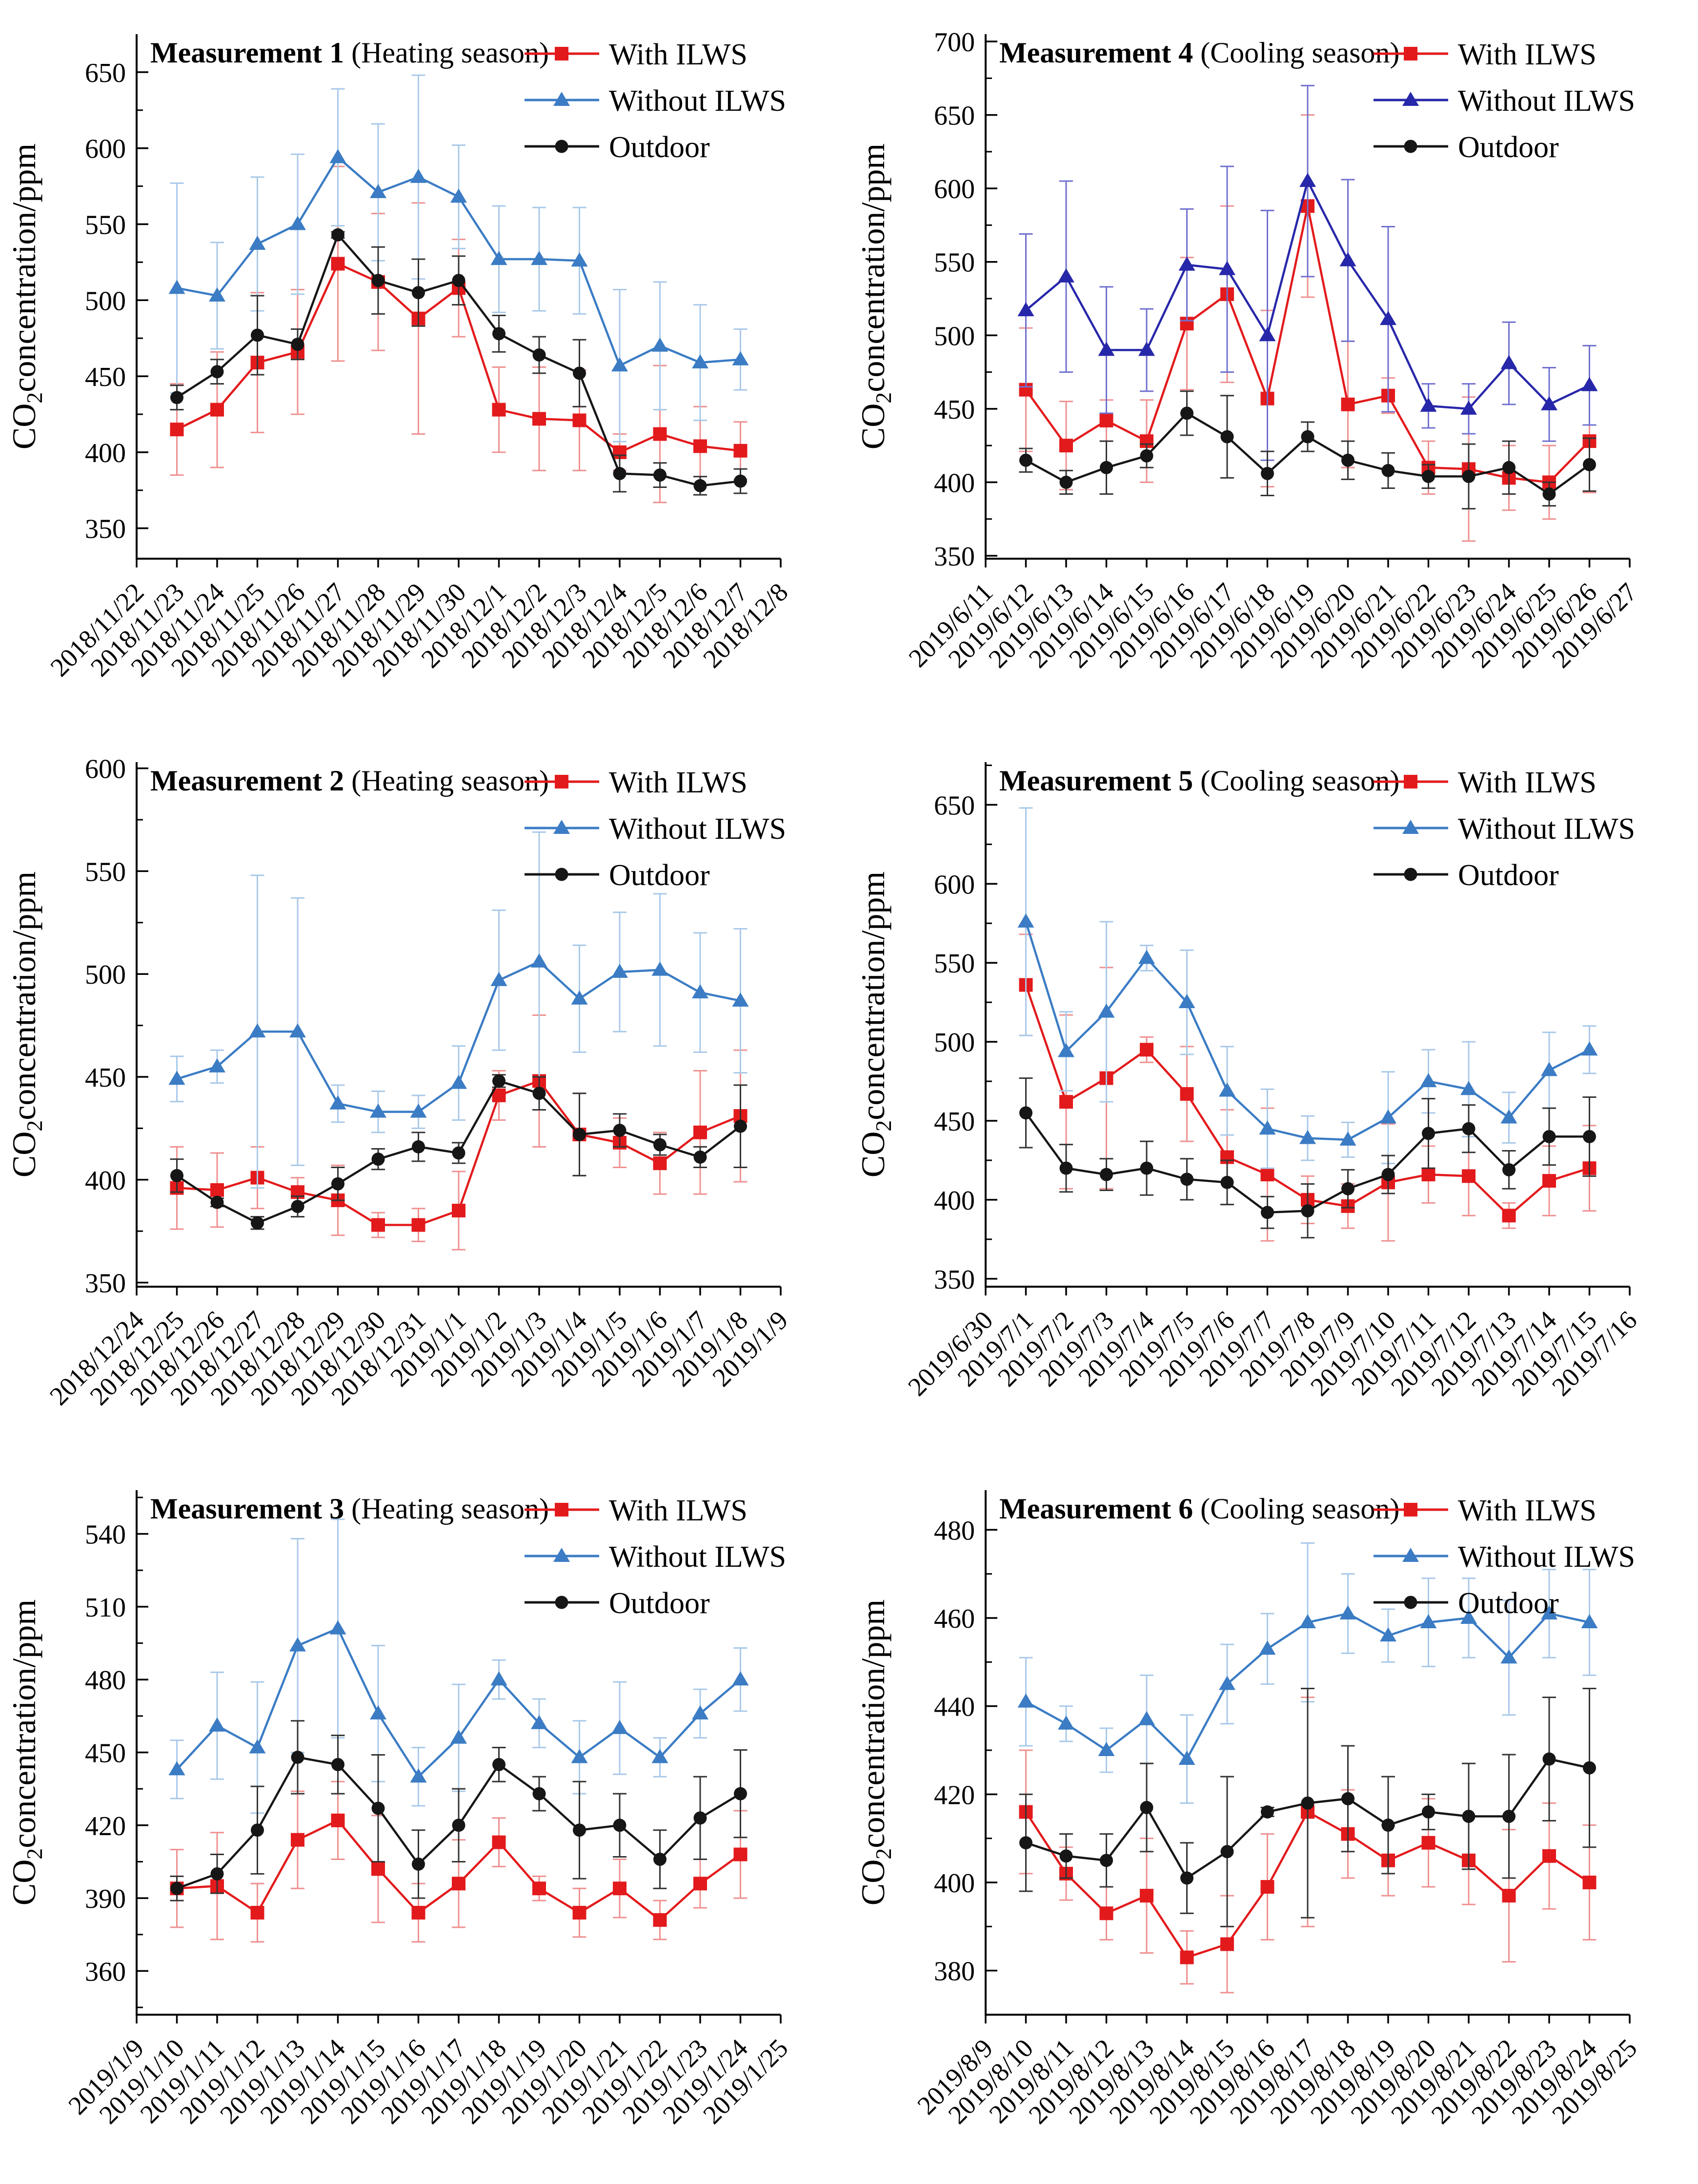  What do you see at coordinates (105, 1078) in the screenshot?
I see `y-tick-label: 450` at bounding box center [105, 1078].